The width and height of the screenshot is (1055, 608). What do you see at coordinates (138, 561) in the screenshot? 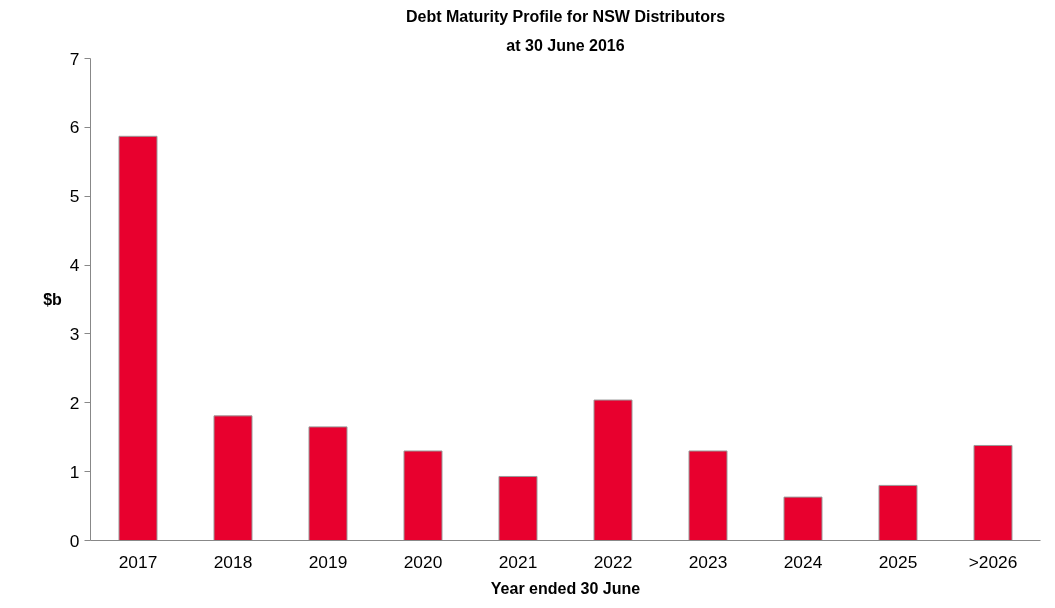
I see `x-tick-label: 2017` at bounding box center [138, 561].